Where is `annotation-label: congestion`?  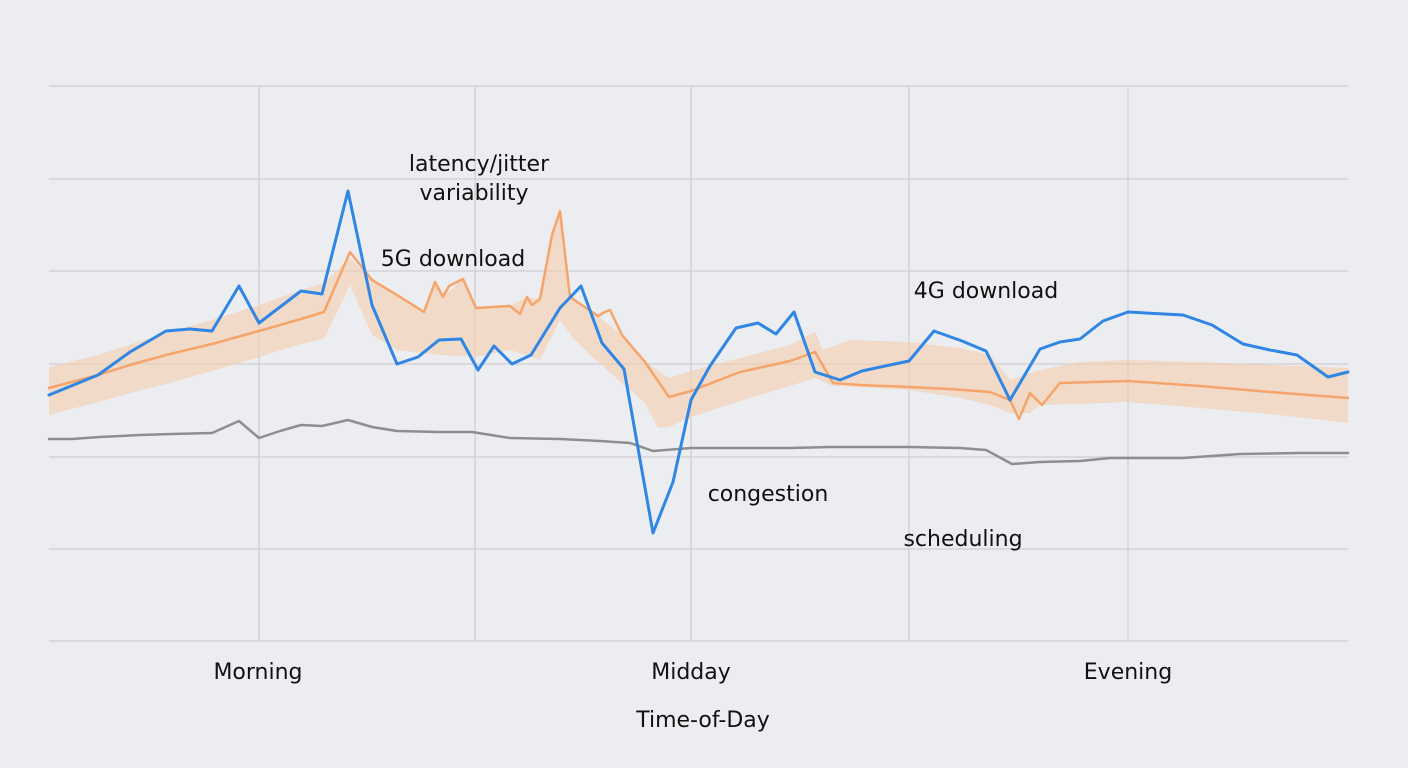 annotation-label: congestion is located at coordinates (768, 494).